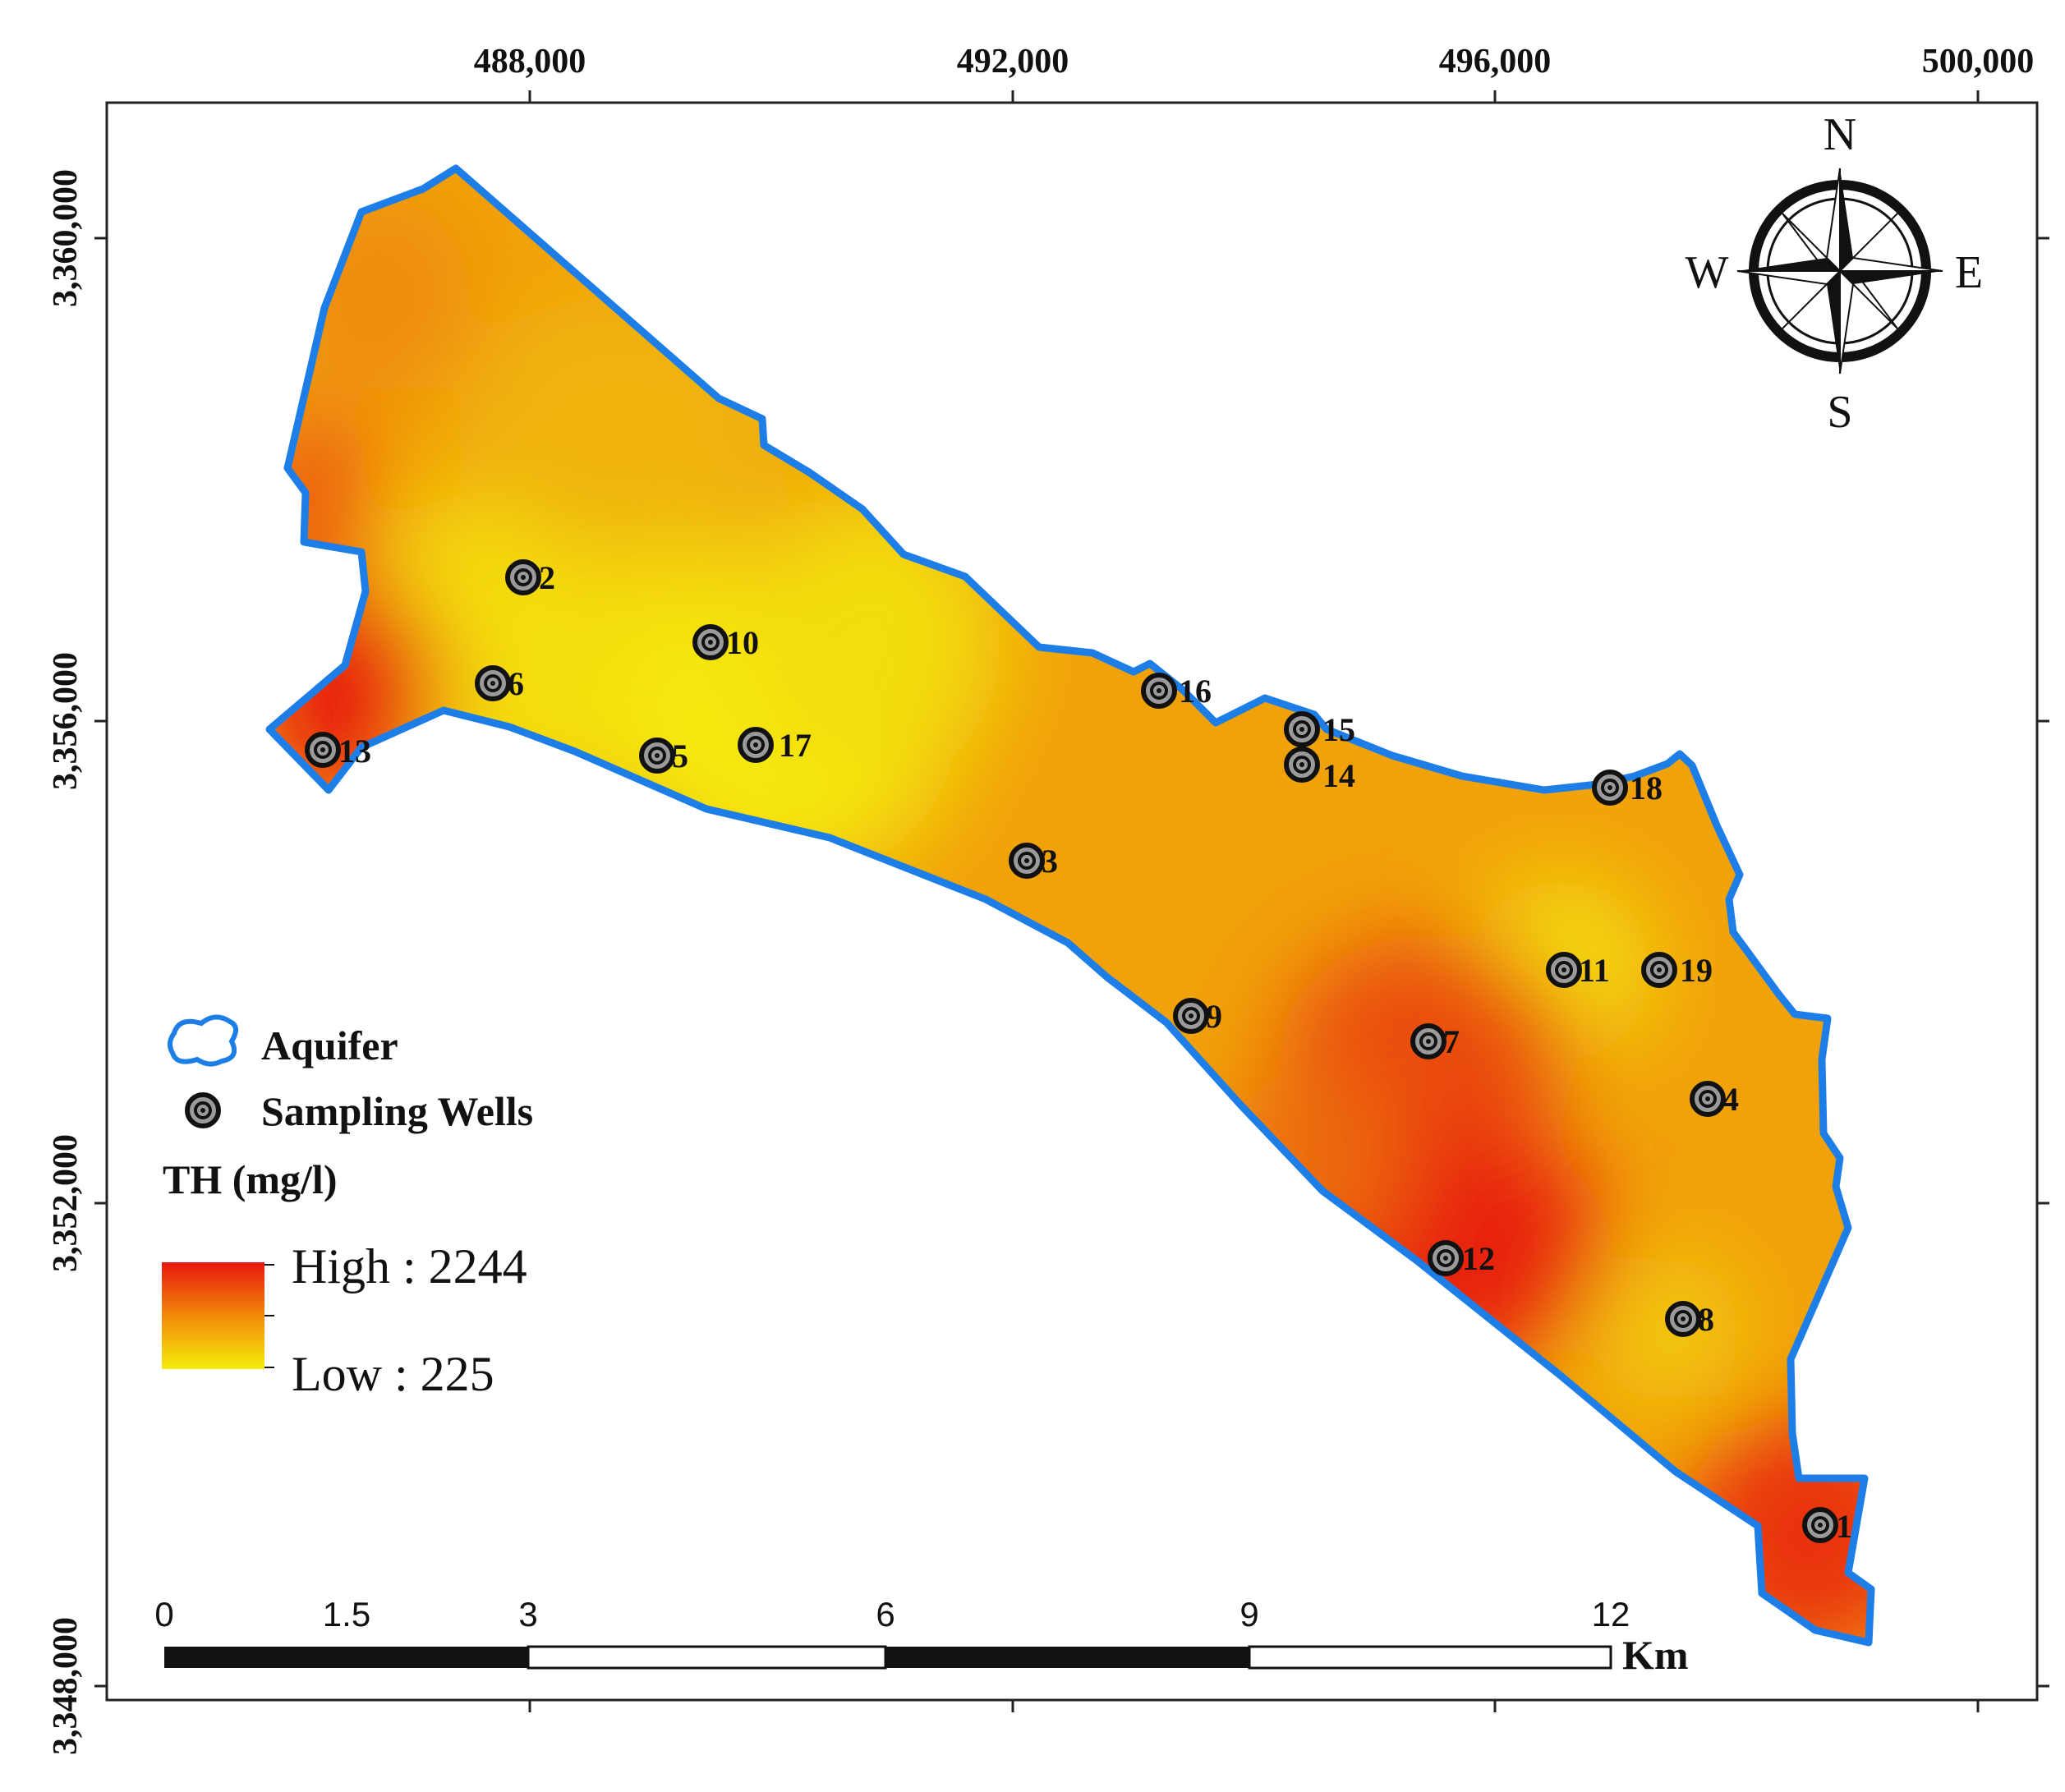  What do you see at coordinates (886, 1614) in the screenshot?
I see `scale-label: 6` at bounding box center [886, 1614].